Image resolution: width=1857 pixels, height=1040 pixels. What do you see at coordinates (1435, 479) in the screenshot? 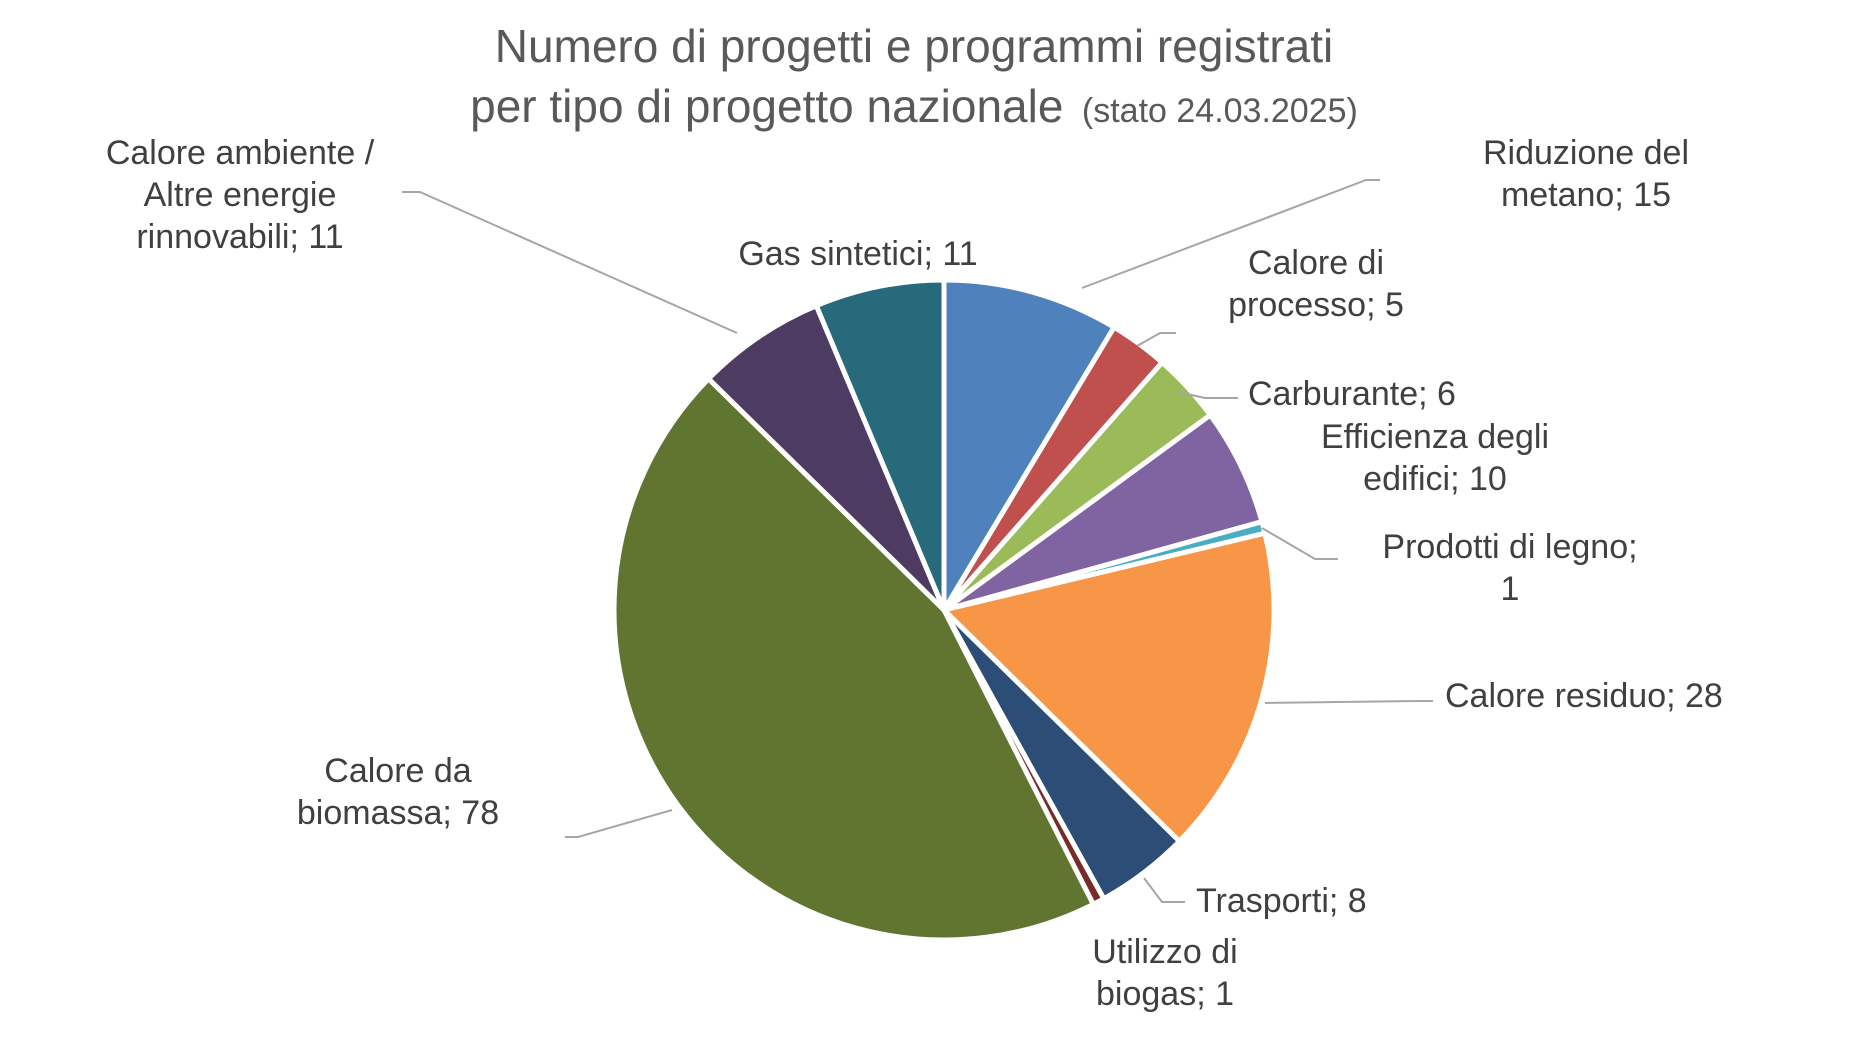
I see `data-label-line: edifici; 10` at bounding box center [1435, 479].